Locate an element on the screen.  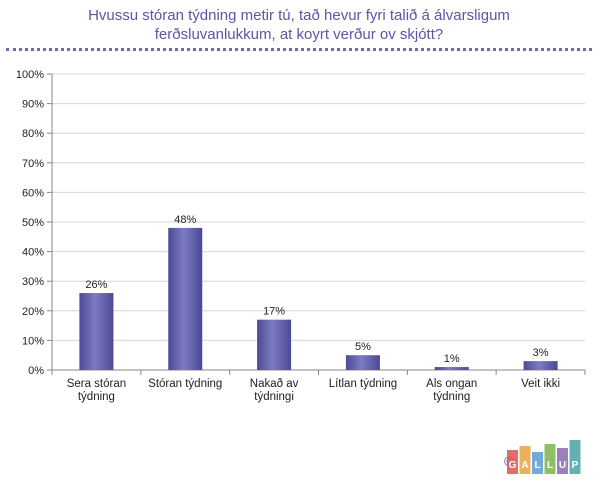
y-tick-label: 90% is located at coordinates (33, 105).